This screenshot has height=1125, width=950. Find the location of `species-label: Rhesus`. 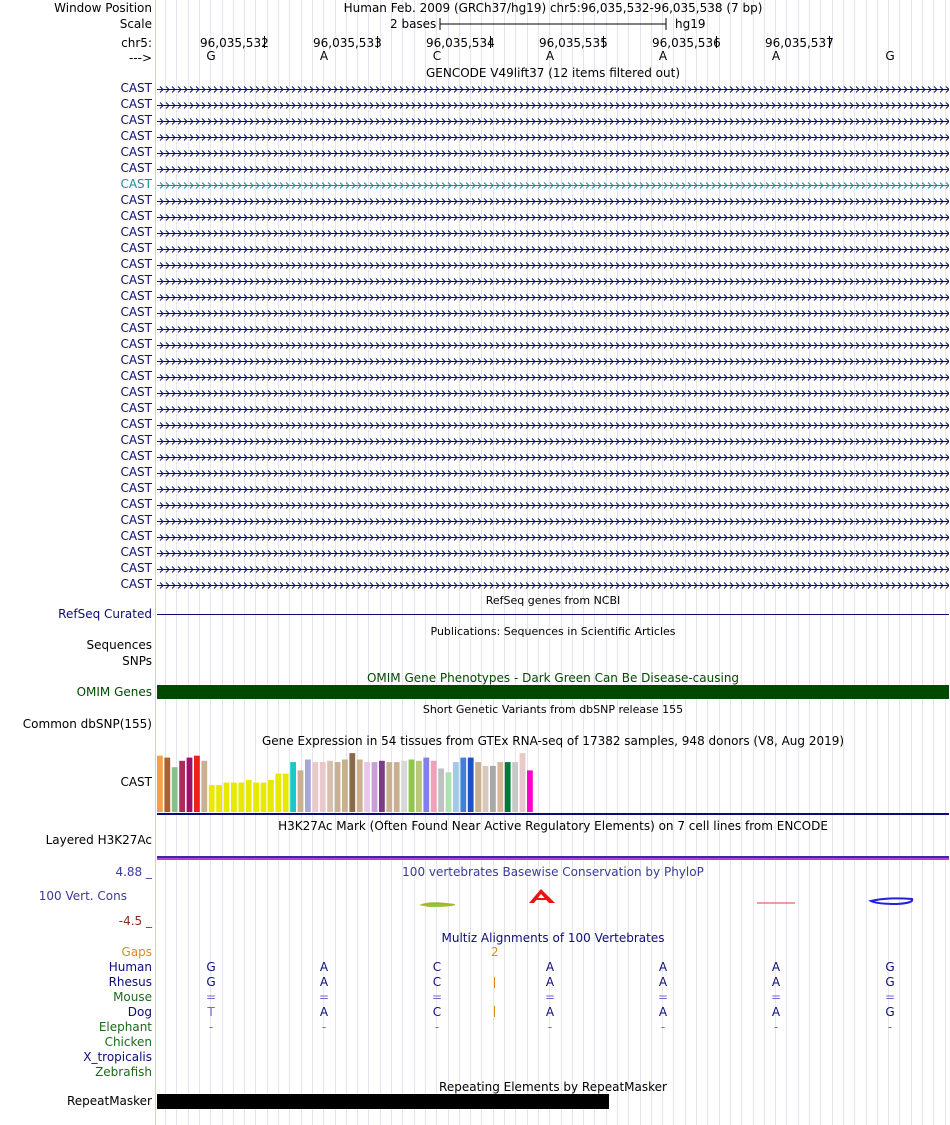

species-label: Rhesus is located at coordinates (130, 982).